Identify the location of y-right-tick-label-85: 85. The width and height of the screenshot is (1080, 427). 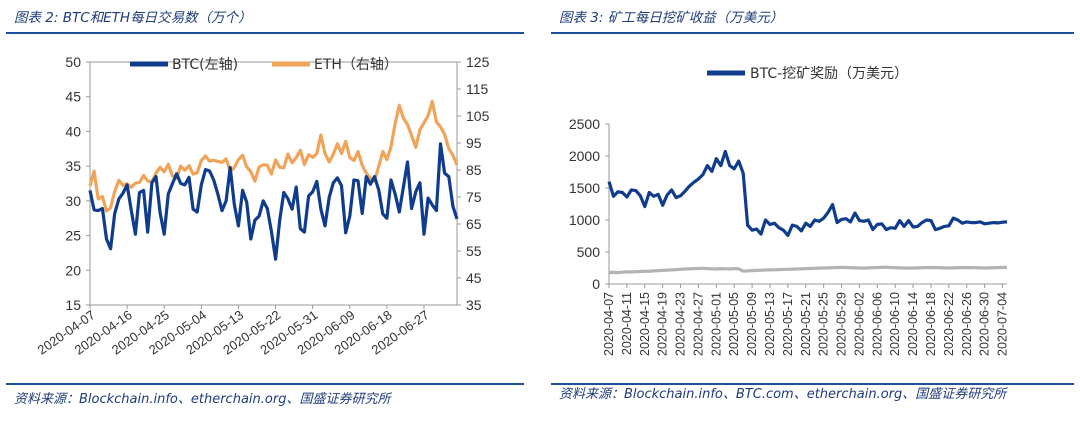
(474, 170).